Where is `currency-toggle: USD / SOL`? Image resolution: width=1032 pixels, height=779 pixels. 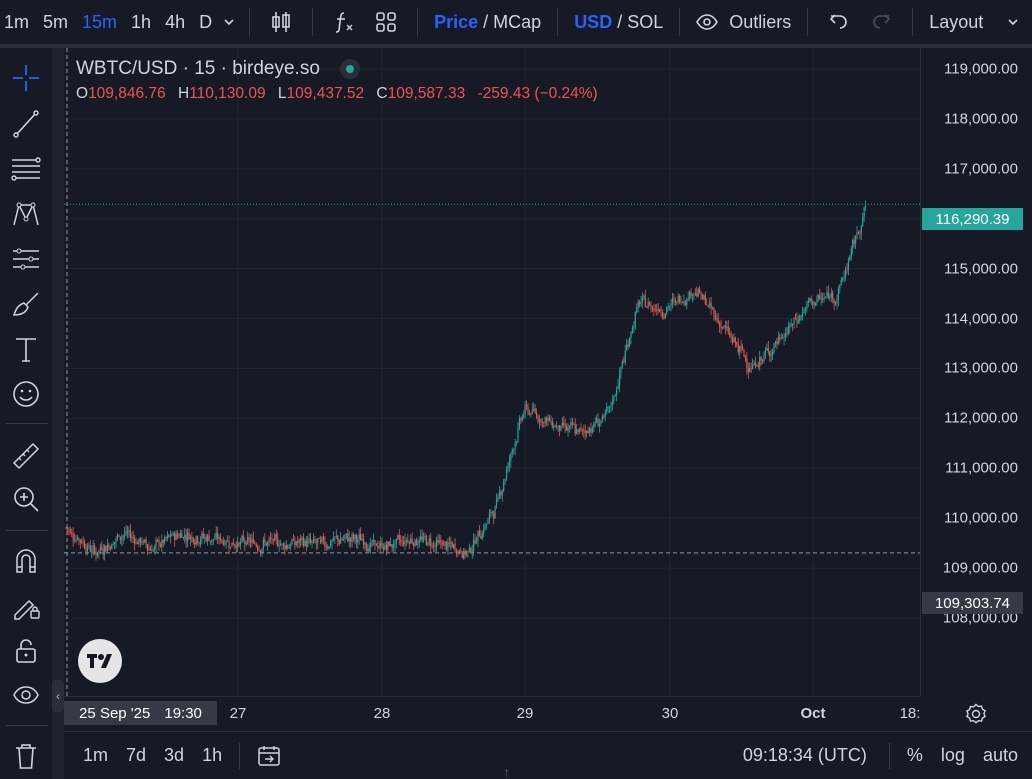 currency-toggle: USD / SOL is located at coordinates (618, 22).